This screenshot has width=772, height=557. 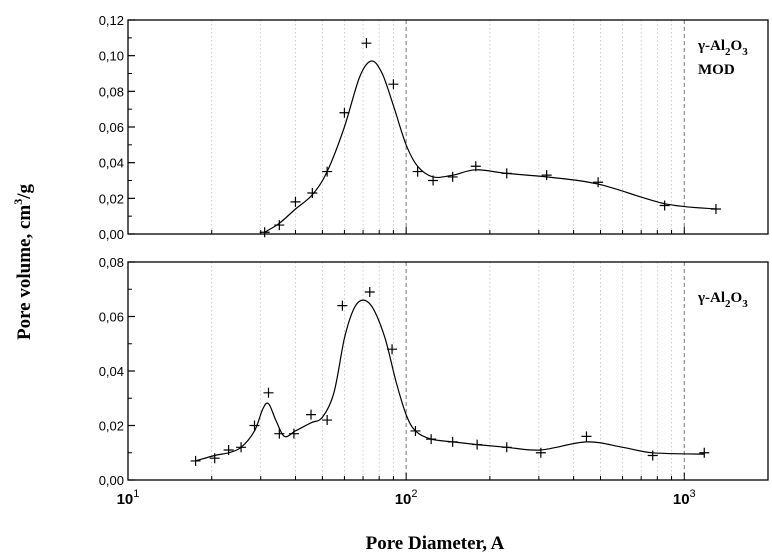 I want to click on y-tick-label: 0,10, so click(x=111, y=56).